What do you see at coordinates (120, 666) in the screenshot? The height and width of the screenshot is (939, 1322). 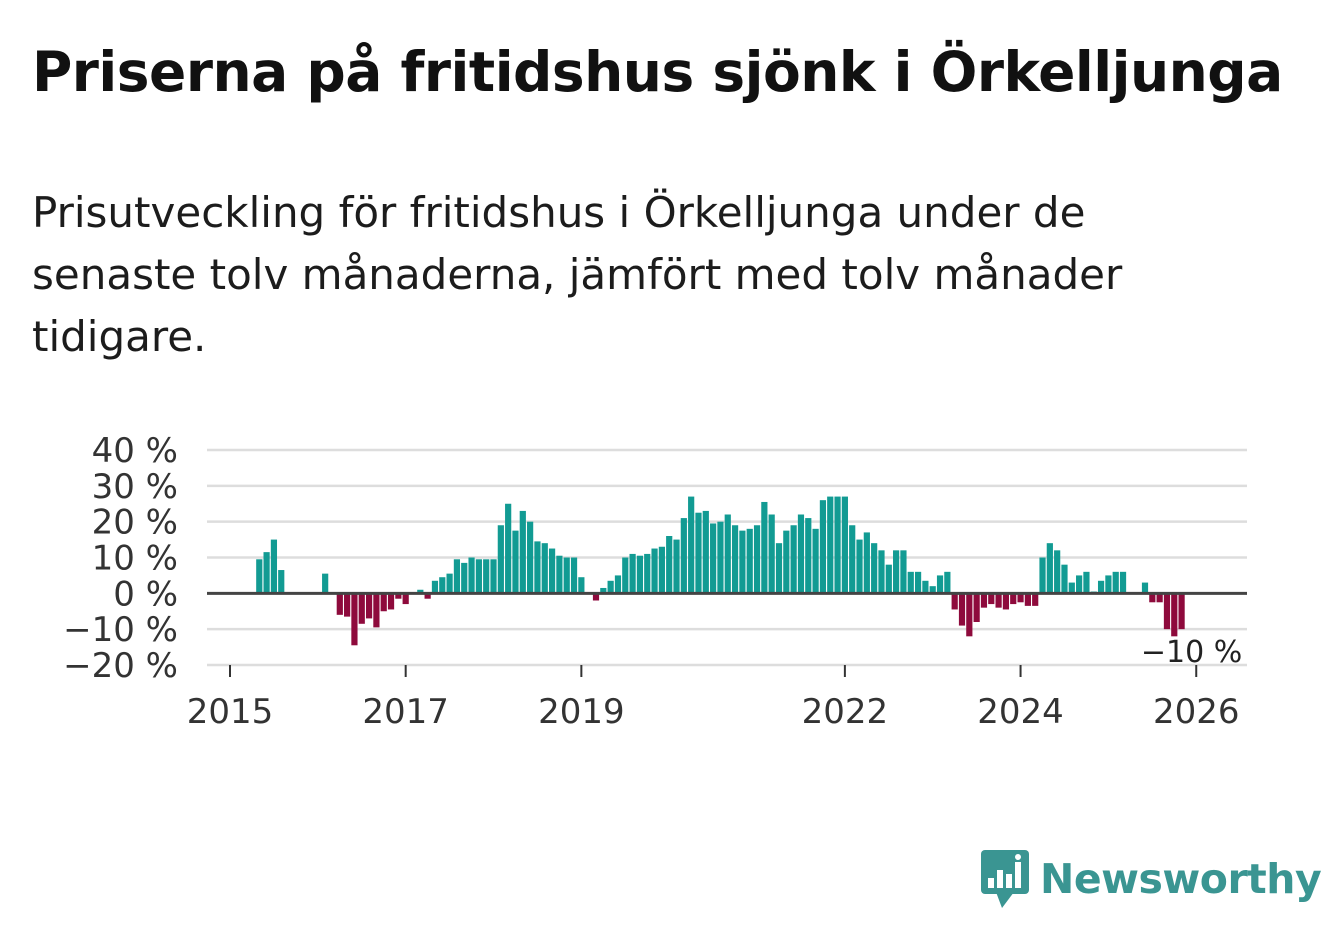 I see `y-tick-label: −20 %` at bounding box center [120, 666].